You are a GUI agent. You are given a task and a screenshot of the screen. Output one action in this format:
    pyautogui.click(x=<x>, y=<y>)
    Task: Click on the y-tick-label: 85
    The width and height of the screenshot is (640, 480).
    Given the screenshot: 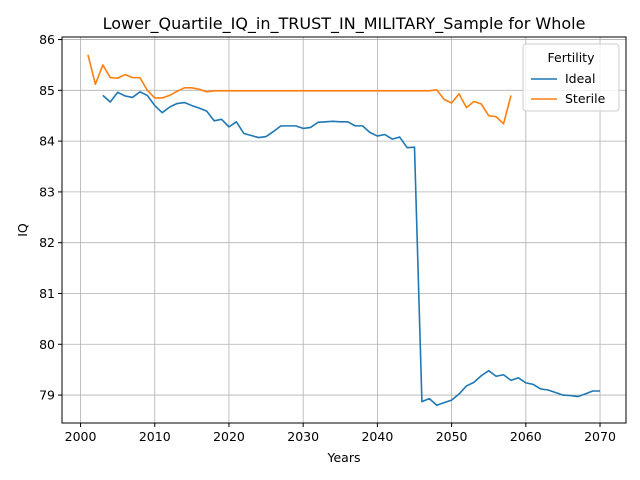 What is the action you would take?
    pyautogui.click(x=47, y=90)
    